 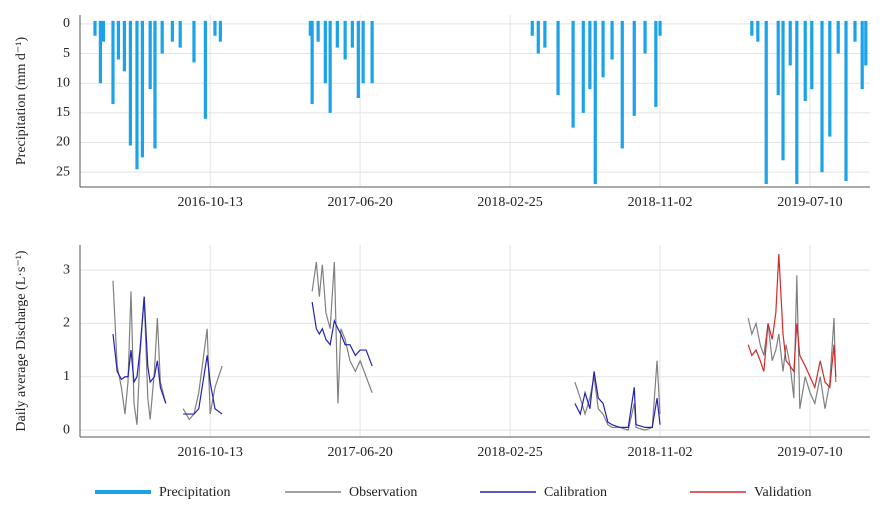 I want to click on y-tick-label: 3, so click(x=66, y=269).